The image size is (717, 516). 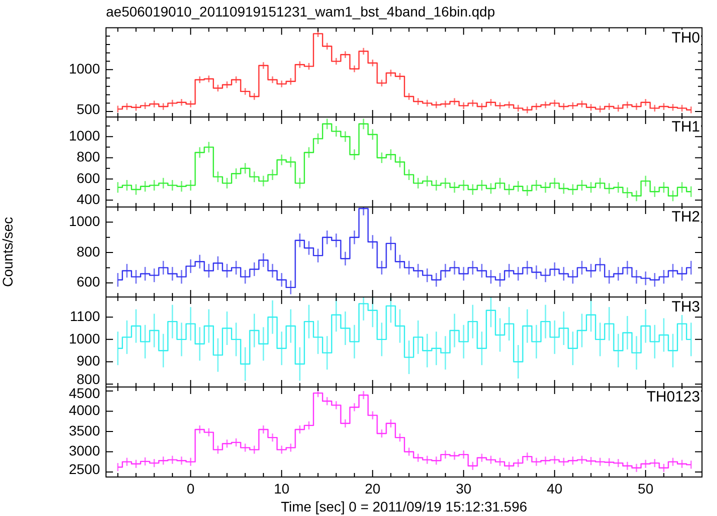 I want to click on y-tick-label: 1100, so click(x=85, y=316).